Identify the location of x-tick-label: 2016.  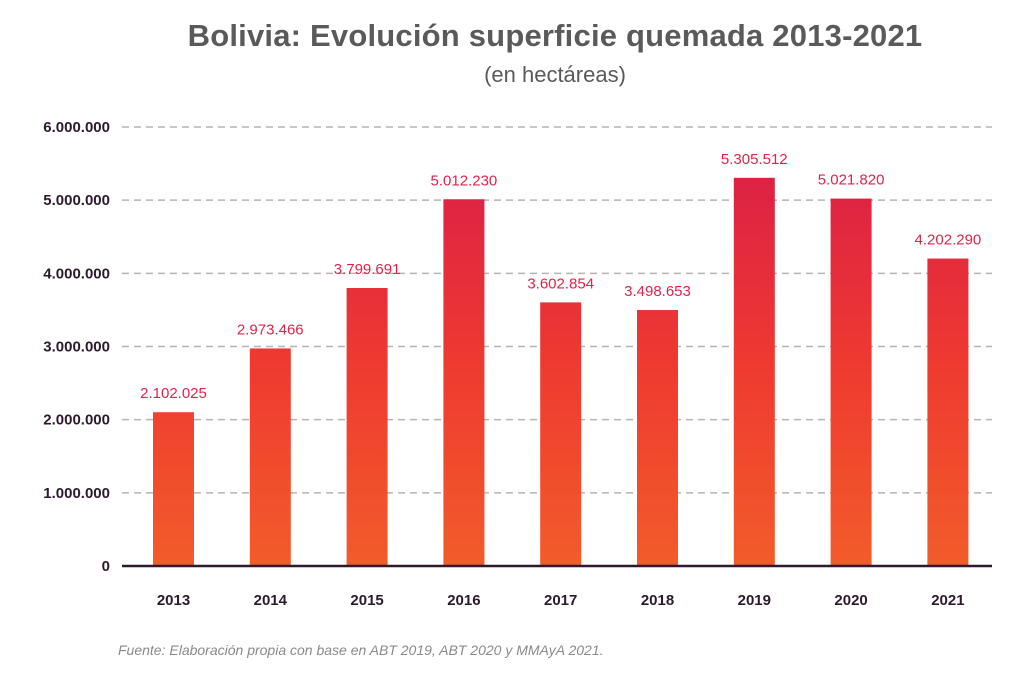
(463, 600).